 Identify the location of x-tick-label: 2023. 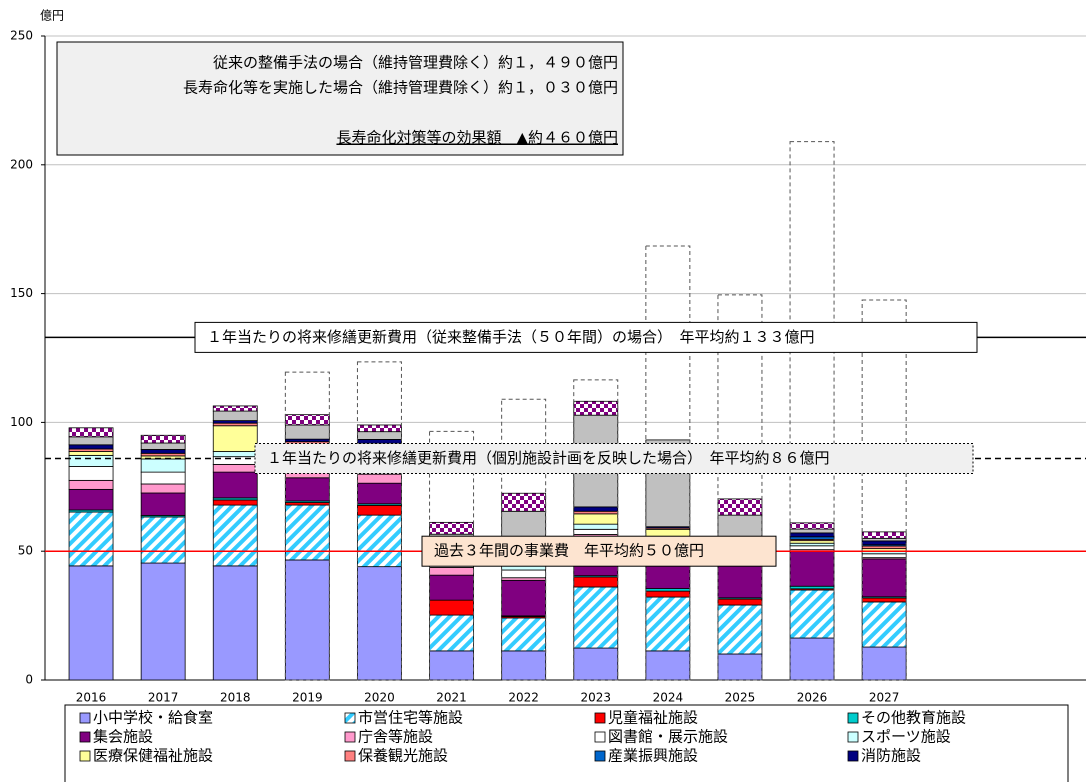
(595, 698).